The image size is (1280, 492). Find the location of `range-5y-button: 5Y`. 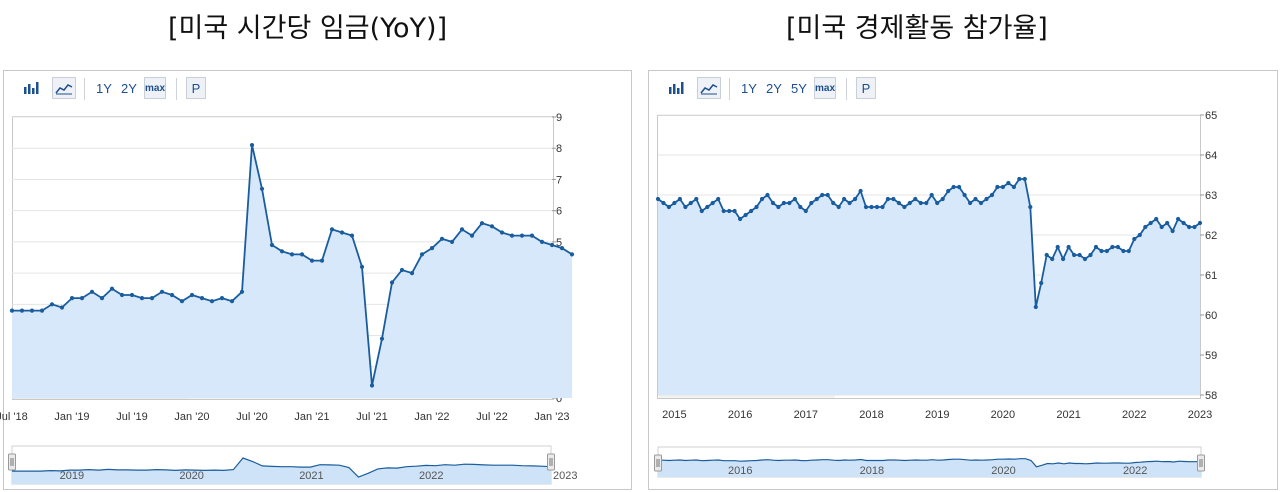

range-5y-button: 5Y is located at coordinates (799, 88).